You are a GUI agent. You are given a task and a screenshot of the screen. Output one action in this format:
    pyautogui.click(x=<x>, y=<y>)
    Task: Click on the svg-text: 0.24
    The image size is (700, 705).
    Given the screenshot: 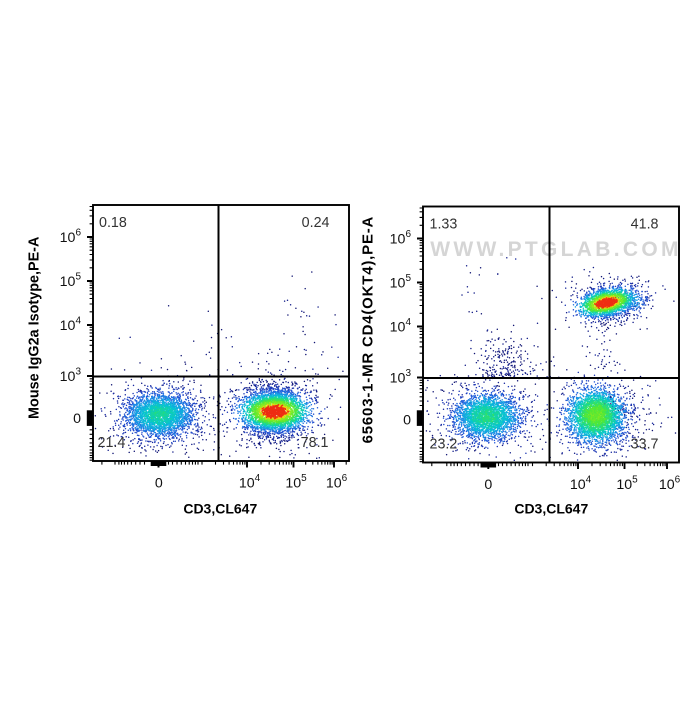 What is the action you would take?
    pyautogui.click(x=316, y=223)
    